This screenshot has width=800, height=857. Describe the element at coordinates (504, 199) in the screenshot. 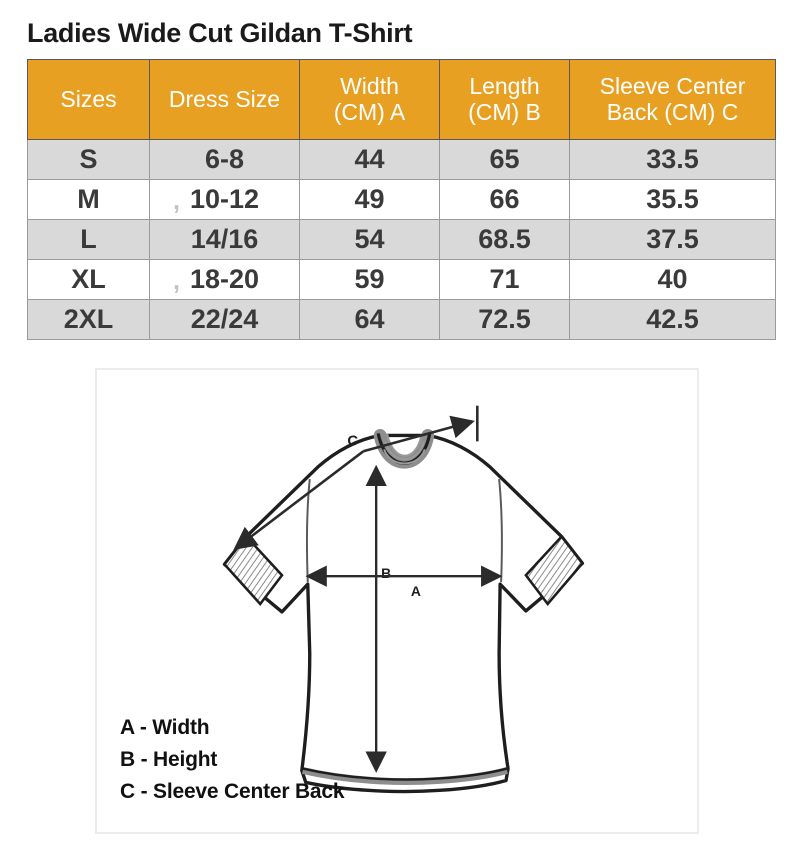

I see `cell-length: 66` at that location.